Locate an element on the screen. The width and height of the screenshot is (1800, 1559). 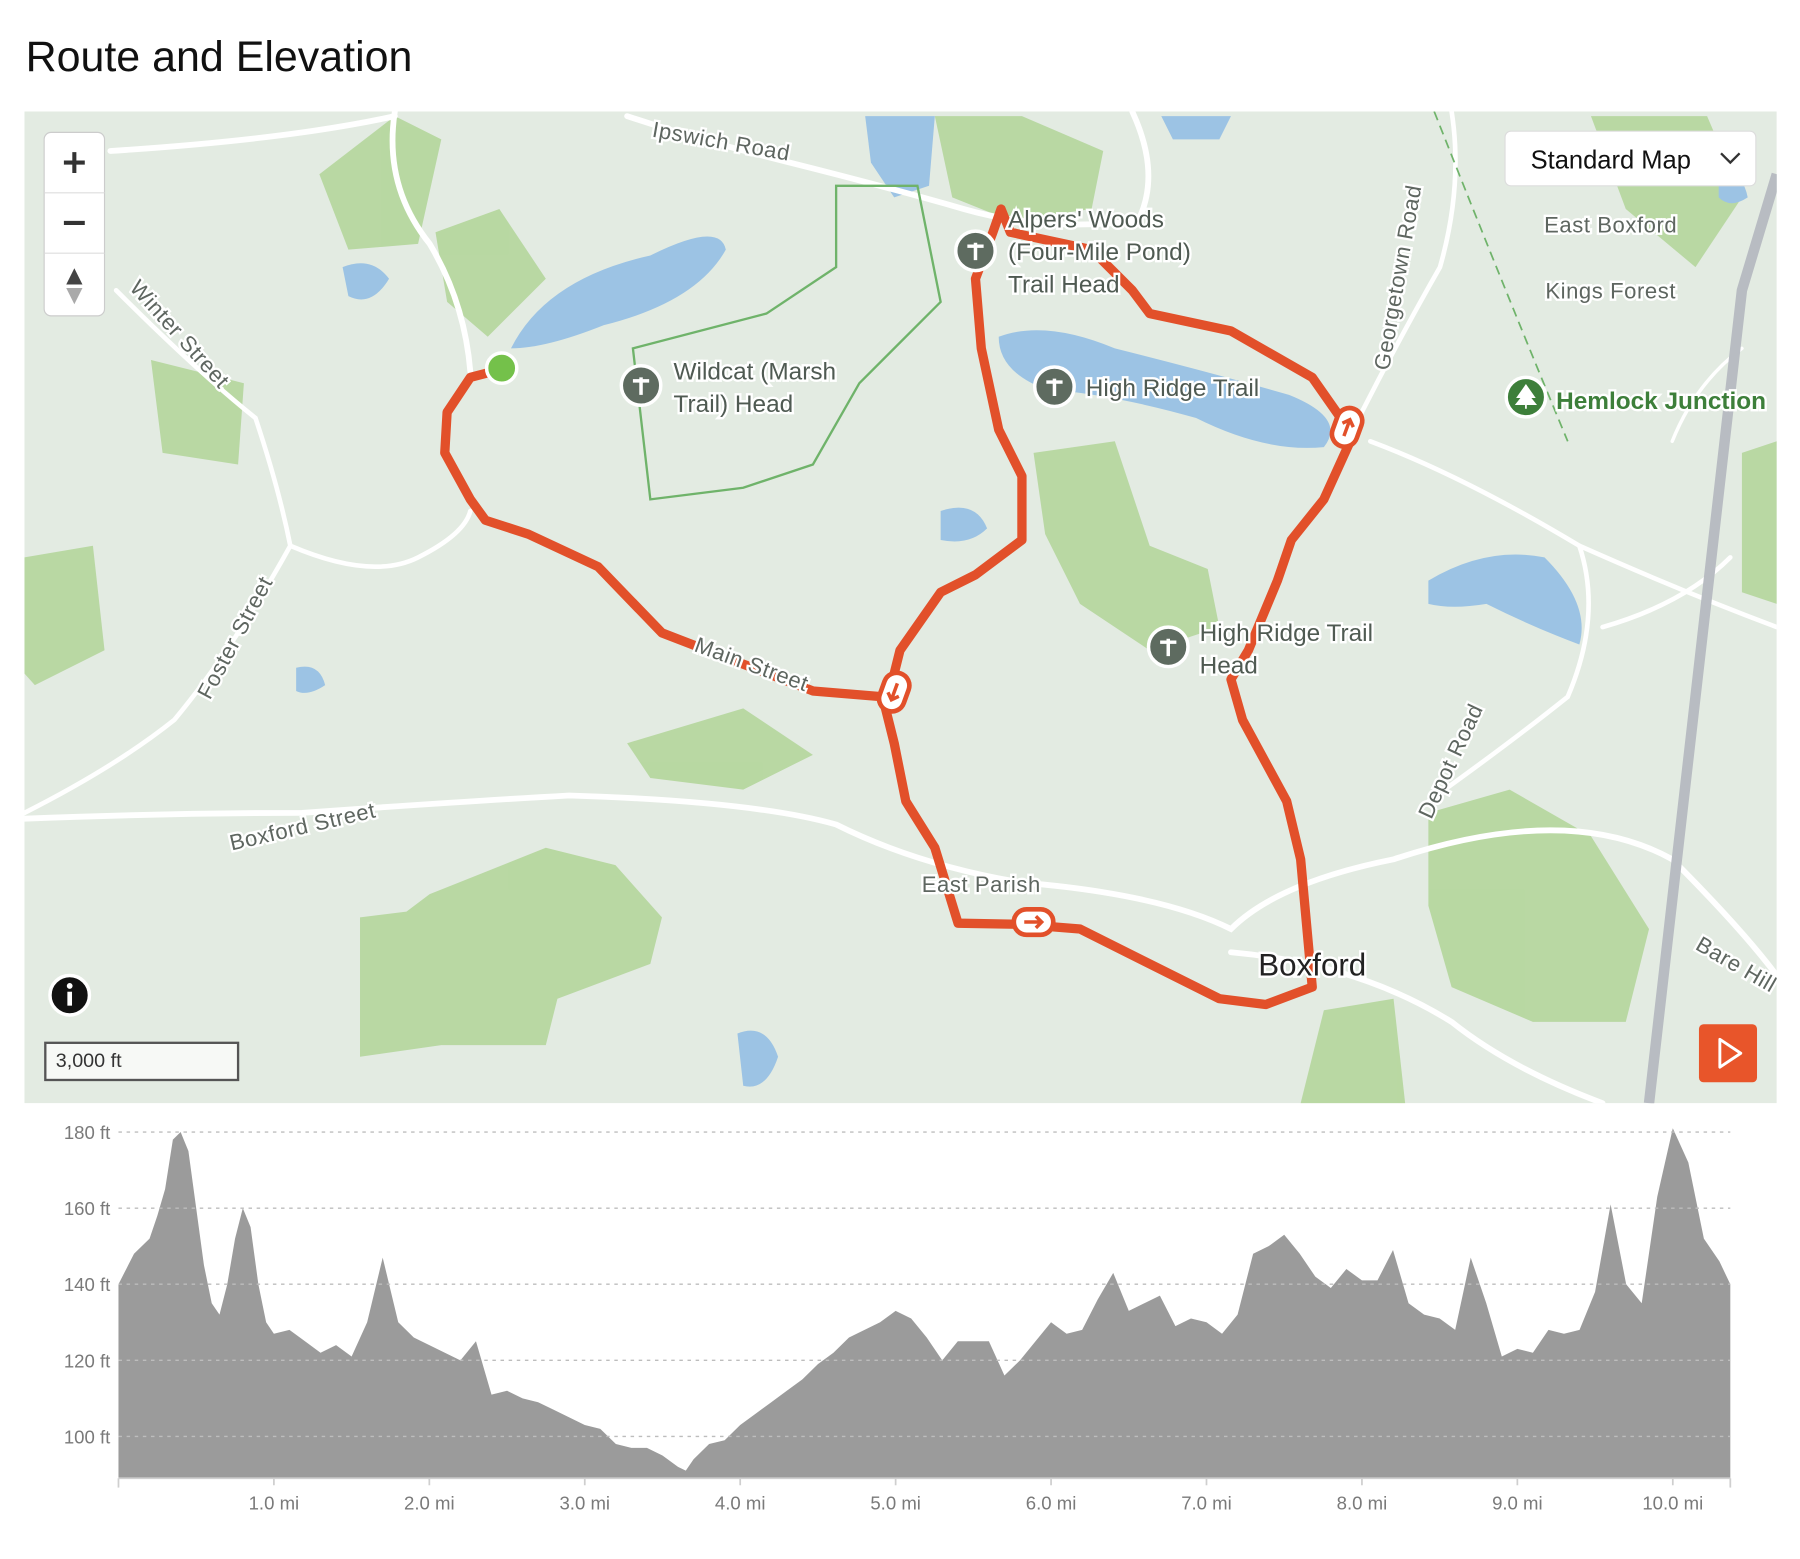
x-tick-label: 10.0 mi is located at coordinates (1672, 1503).